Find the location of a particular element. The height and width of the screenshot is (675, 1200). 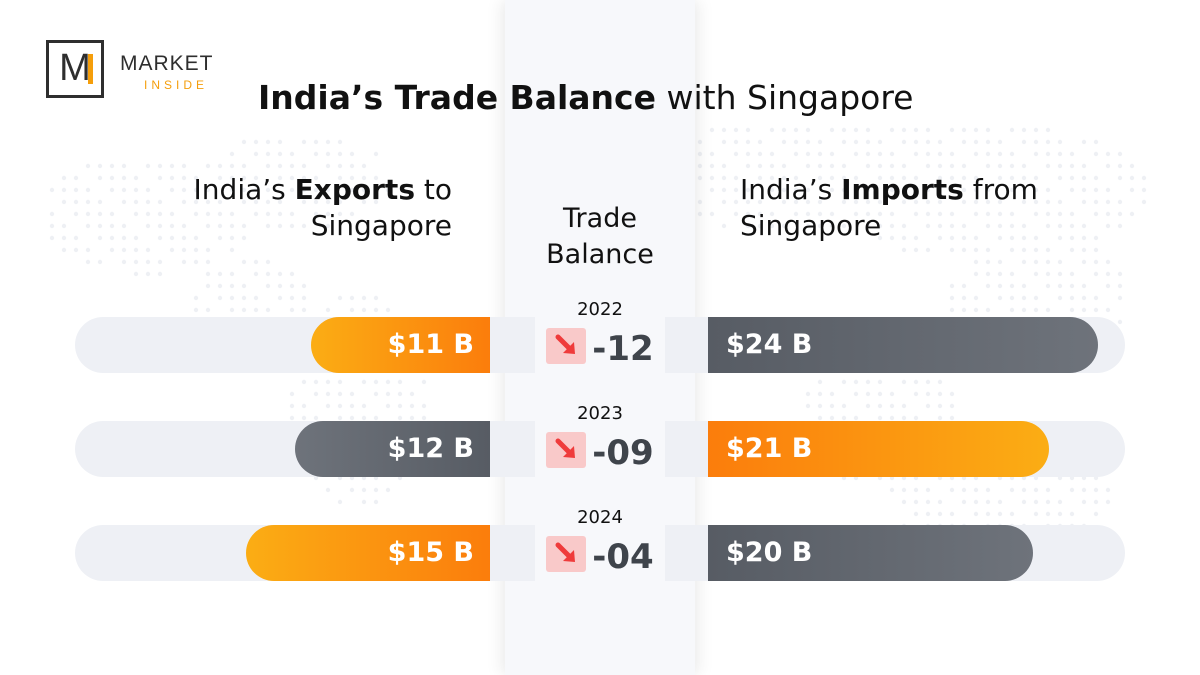

chart-title-rest: with Singapore is located at coordinates (785, 97).